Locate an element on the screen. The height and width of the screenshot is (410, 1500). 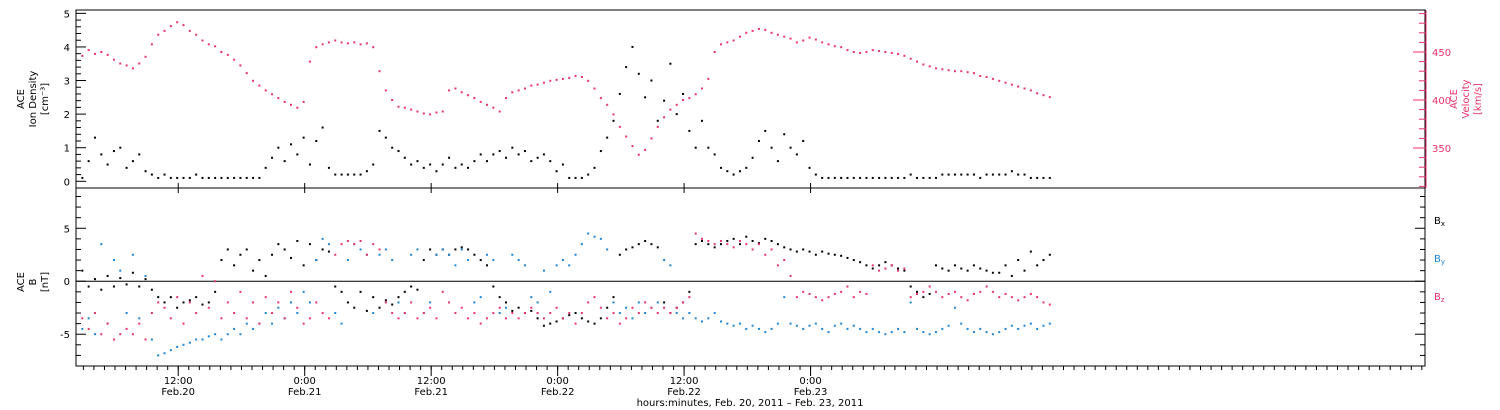
velocity-tick-label: 400 is located at coordinates (1441, 101).